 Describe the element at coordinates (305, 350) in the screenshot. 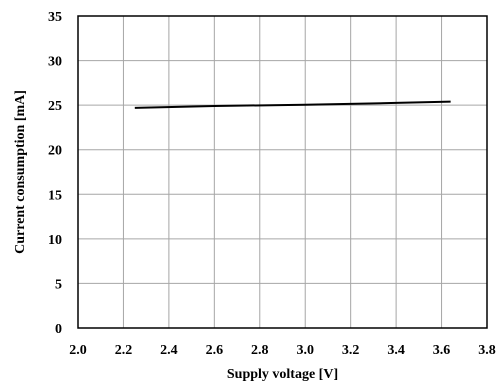

I see `x-tick-label: 3.0` at that location.